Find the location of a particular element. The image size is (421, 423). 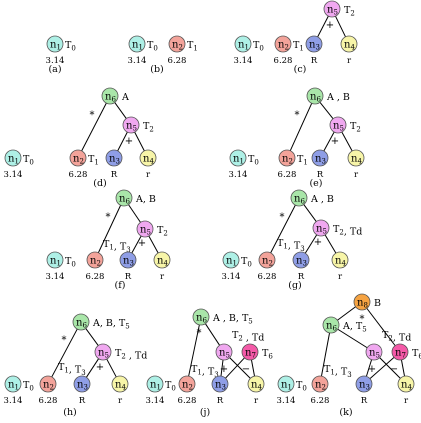

panel-caption: (d) is located at coordinates (100, 183).